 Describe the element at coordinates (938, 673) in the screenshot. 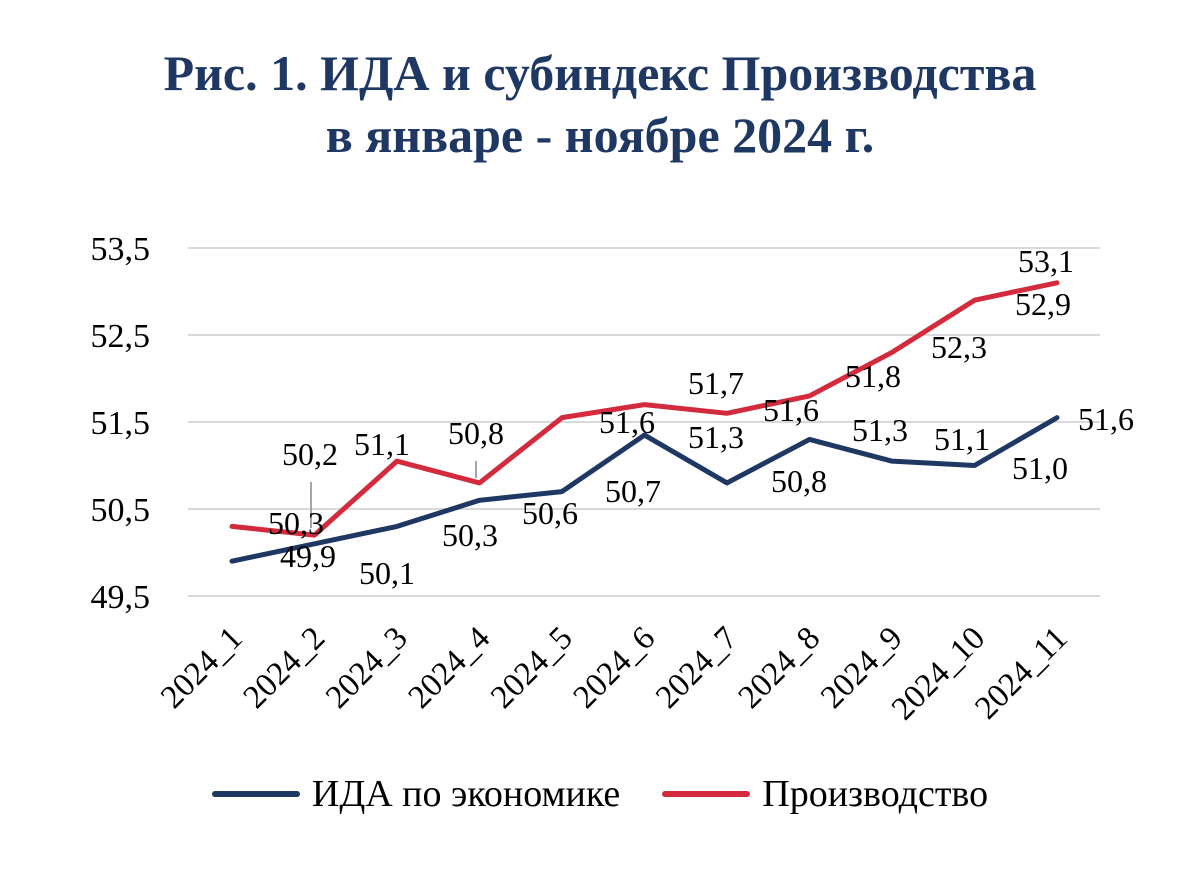

I see `x-tick-label: 2024_10` at that location.